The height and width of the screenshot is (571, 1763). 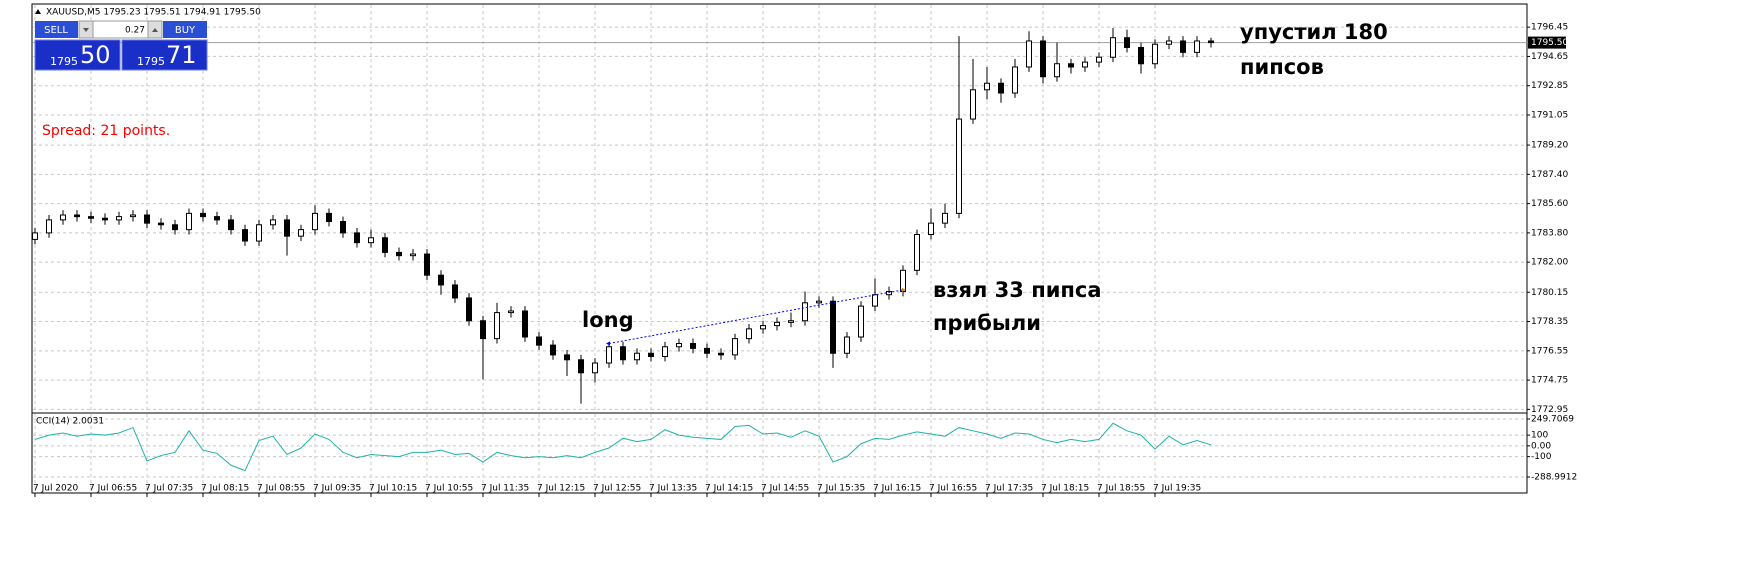 I want to click on collapse-icon, so click(x=38, y=11).